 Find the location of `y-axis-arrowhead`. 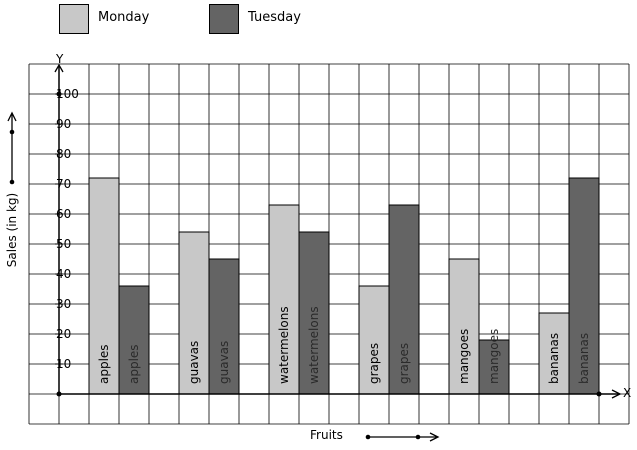

y-axis-arrowhead is located at coordinates (59, 68).